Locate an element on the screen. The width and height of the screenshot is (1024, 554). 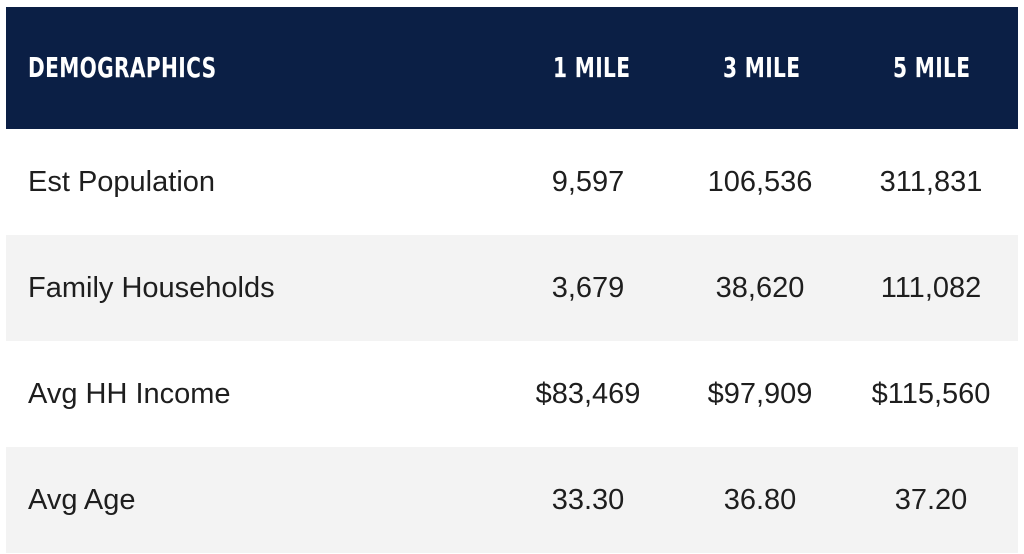
header-col-5-mile: 5 MILE is located at coordinates (932, 67).